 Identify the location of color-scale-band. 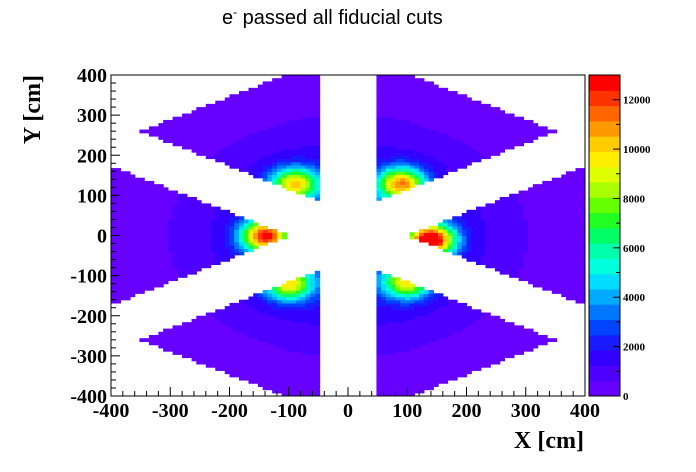
(604, 220).